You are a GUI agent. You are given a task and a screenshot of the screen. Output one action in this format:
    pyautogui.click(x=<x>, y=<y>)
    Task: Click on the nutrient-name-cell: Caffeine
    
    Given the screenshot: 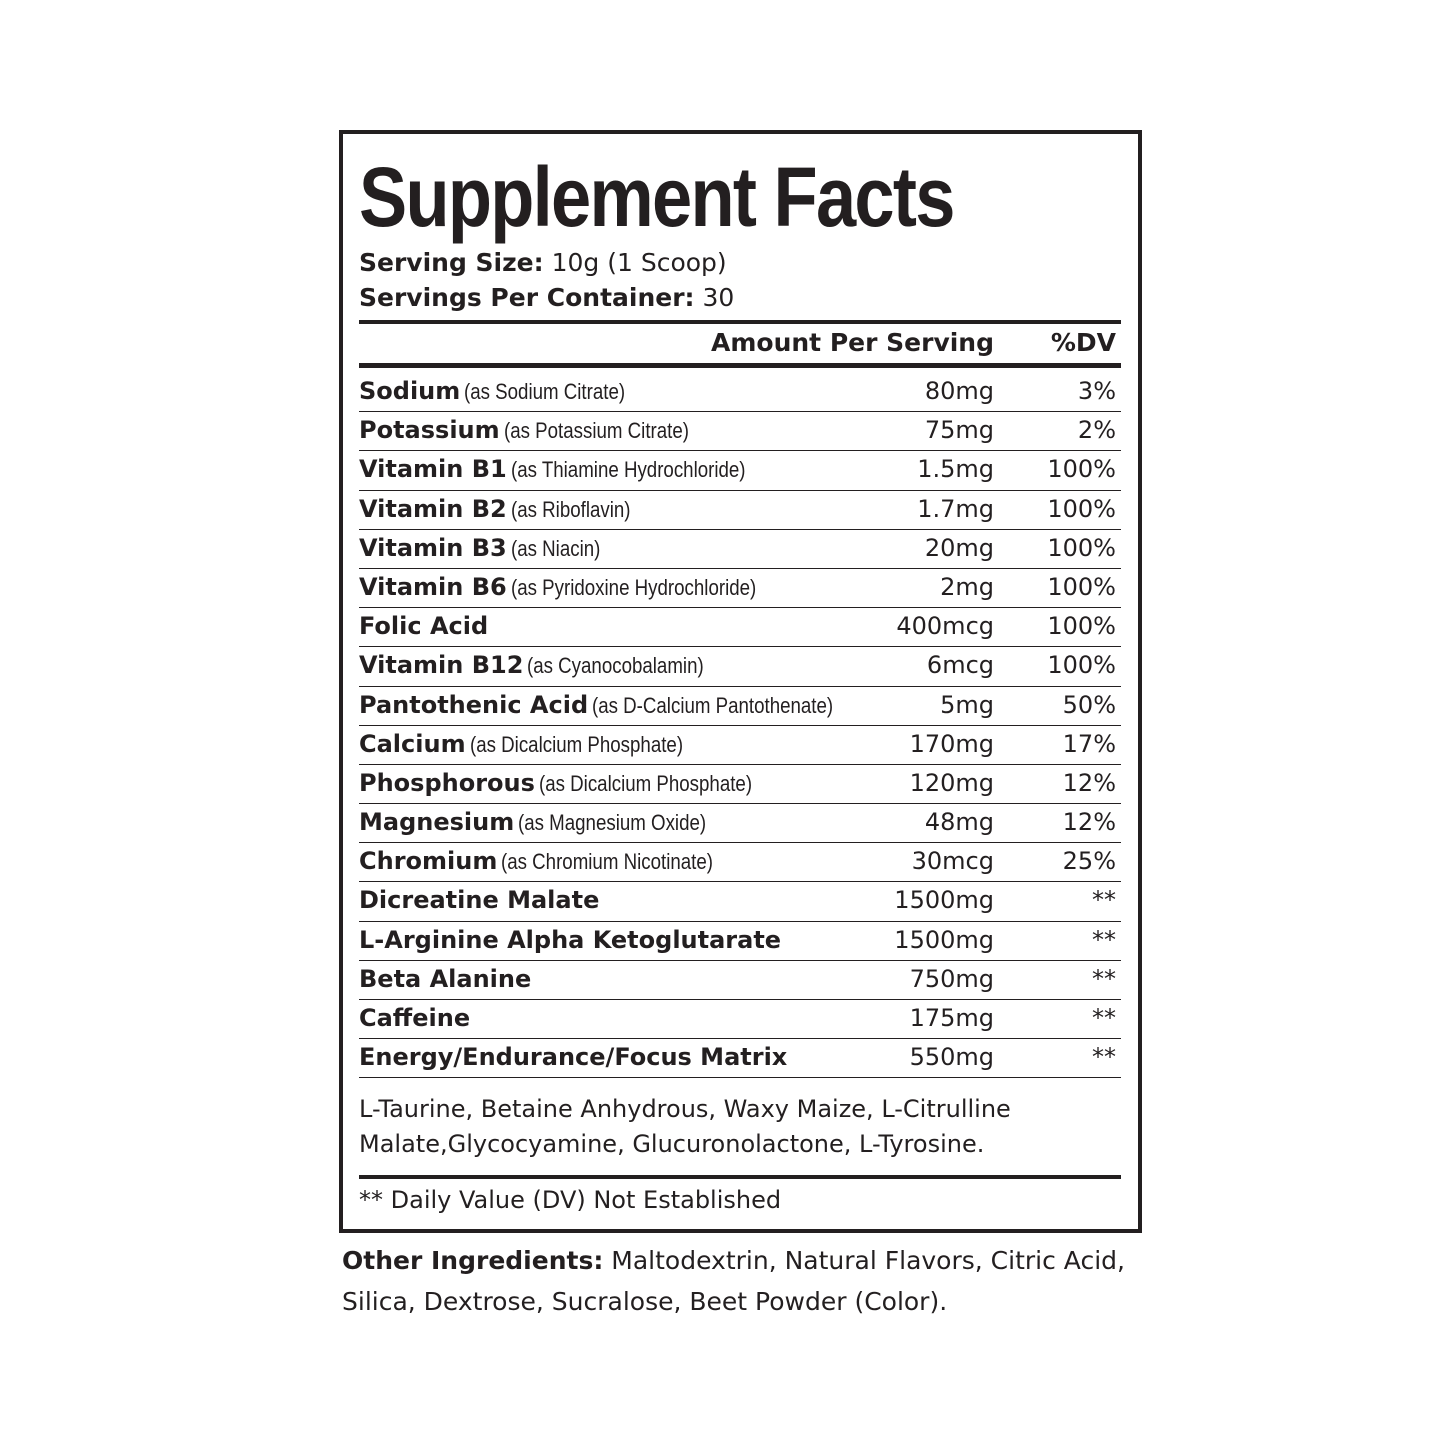 What is the action you would take?
    pyautogui.click(x=414, y=1018)
    